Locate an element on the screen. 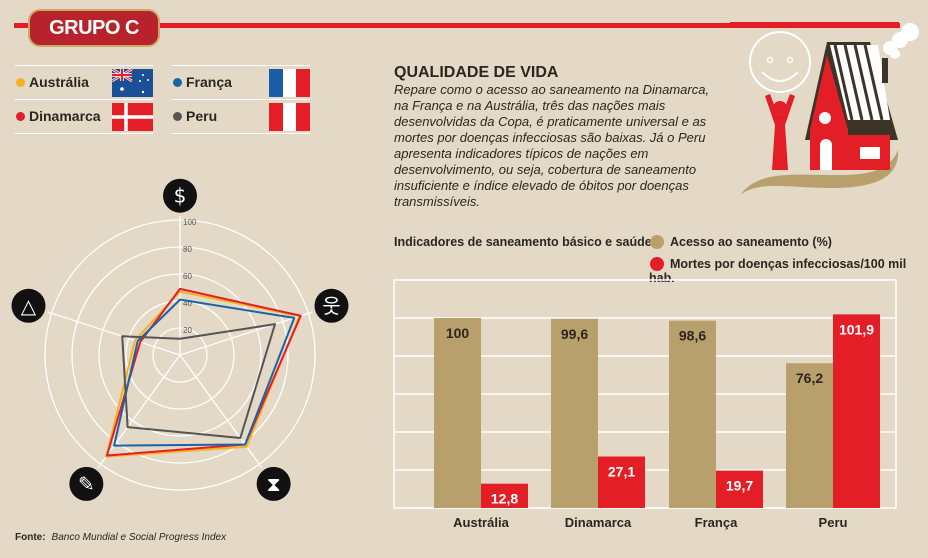  legend-label: Dinamarca is located at coordinates (65, 116).